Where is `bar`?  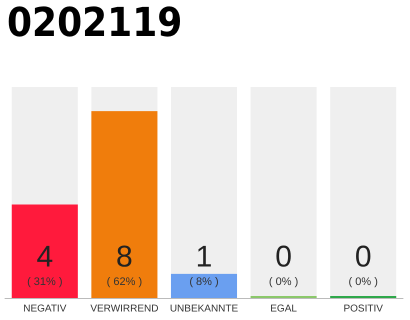
bar is located at coordinates (204, 286).